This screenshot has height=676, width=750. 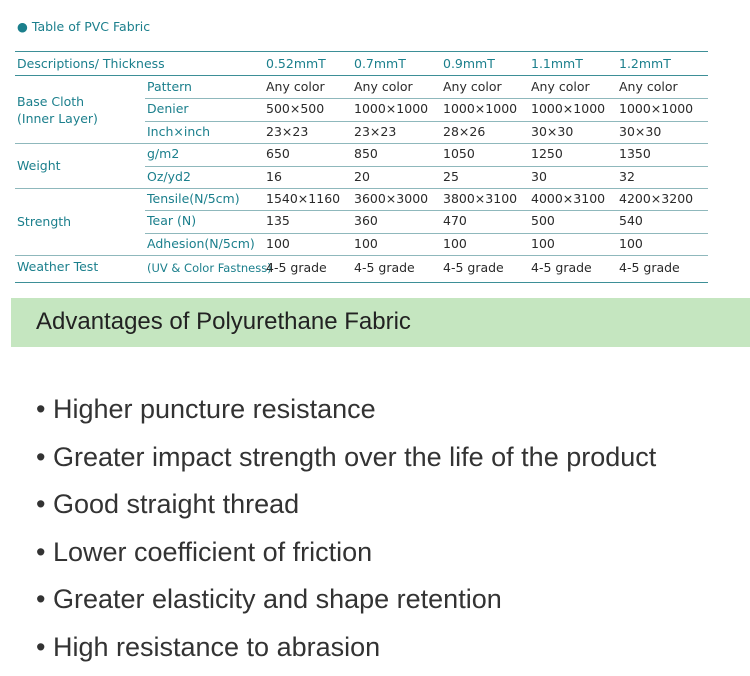 I want to click on group-label: Weather Test, so click(x=57, y=266).